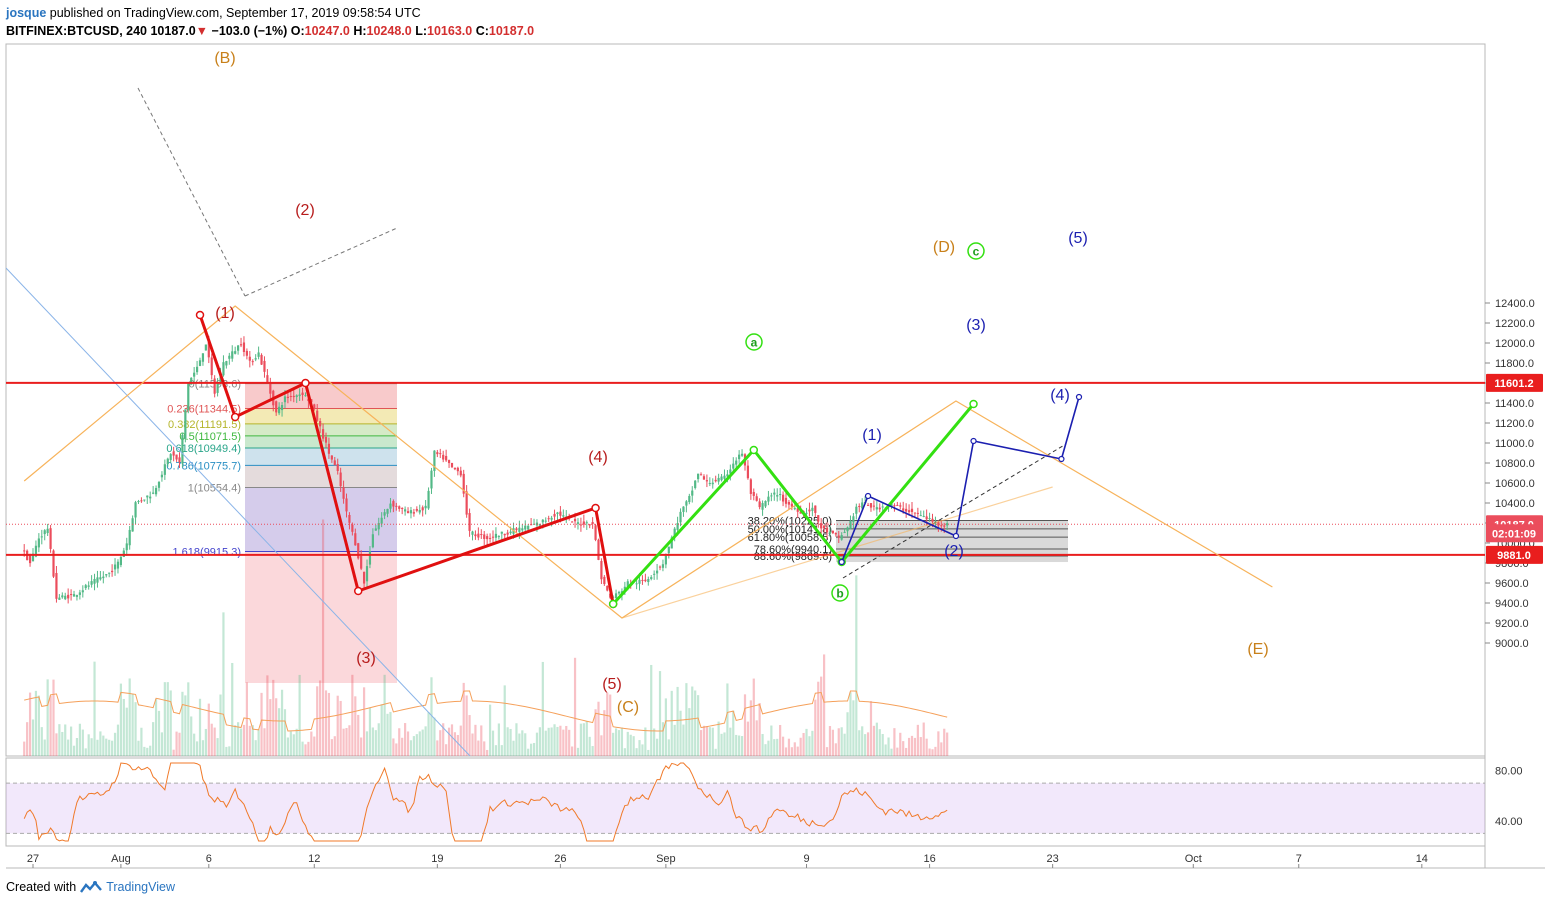 The width and height of the screenshot is (1550, 907). I want to click on fib-band, so click(321, 396).